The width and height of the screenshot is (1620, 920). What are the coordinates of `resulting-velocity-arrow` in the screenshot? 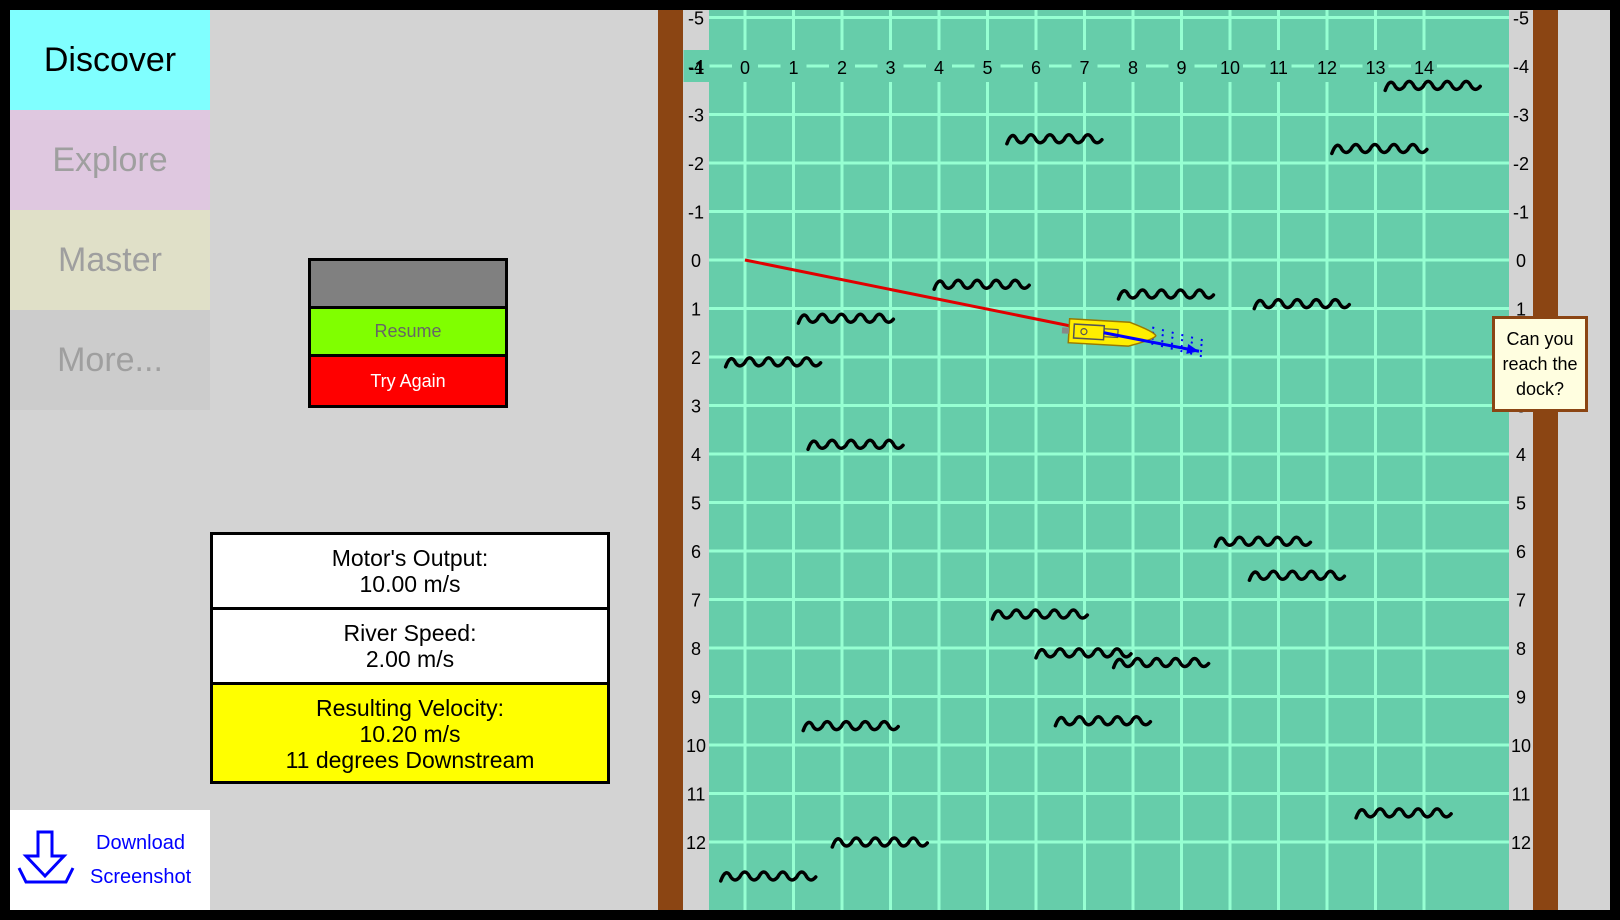 It's located at (1151, 342).